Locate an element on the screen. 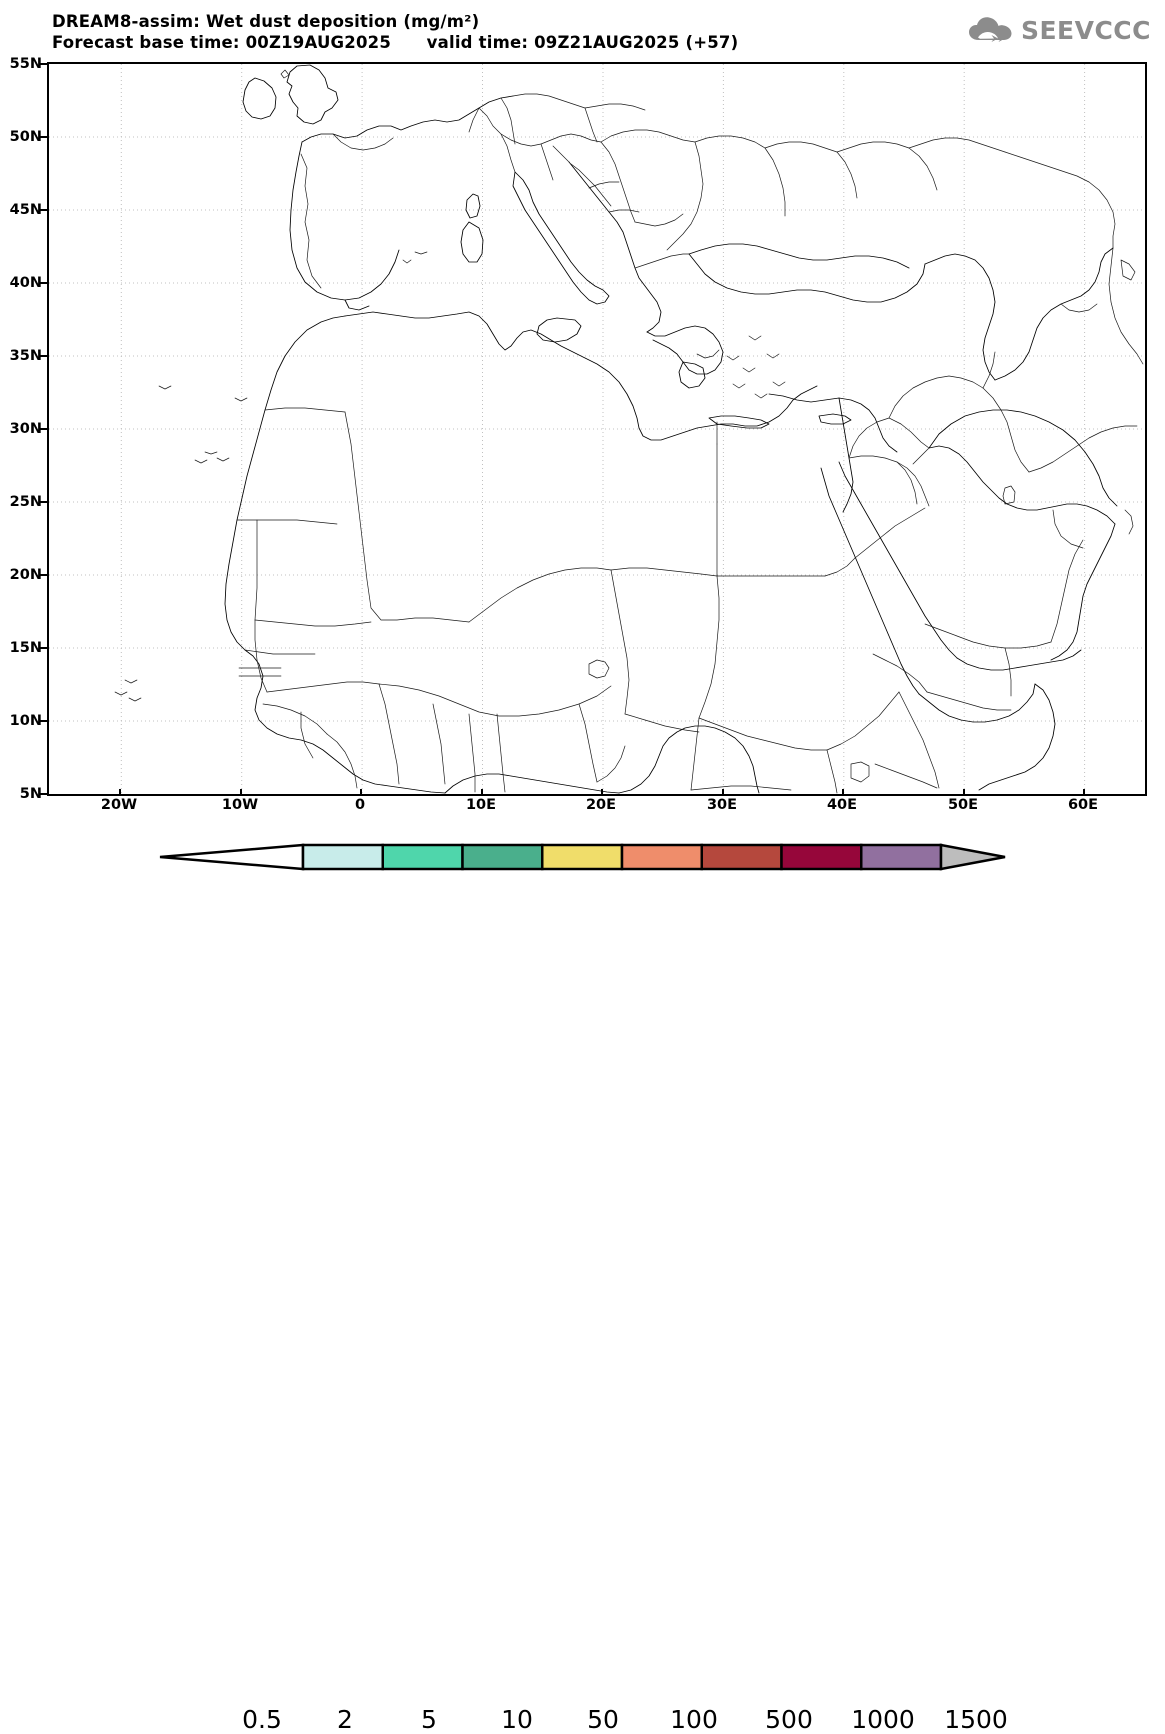 Image resolution: width=1165 pixels, height=1734 pixels. colorbar-tick-4: 50 is located at coordinates (603, 1719).